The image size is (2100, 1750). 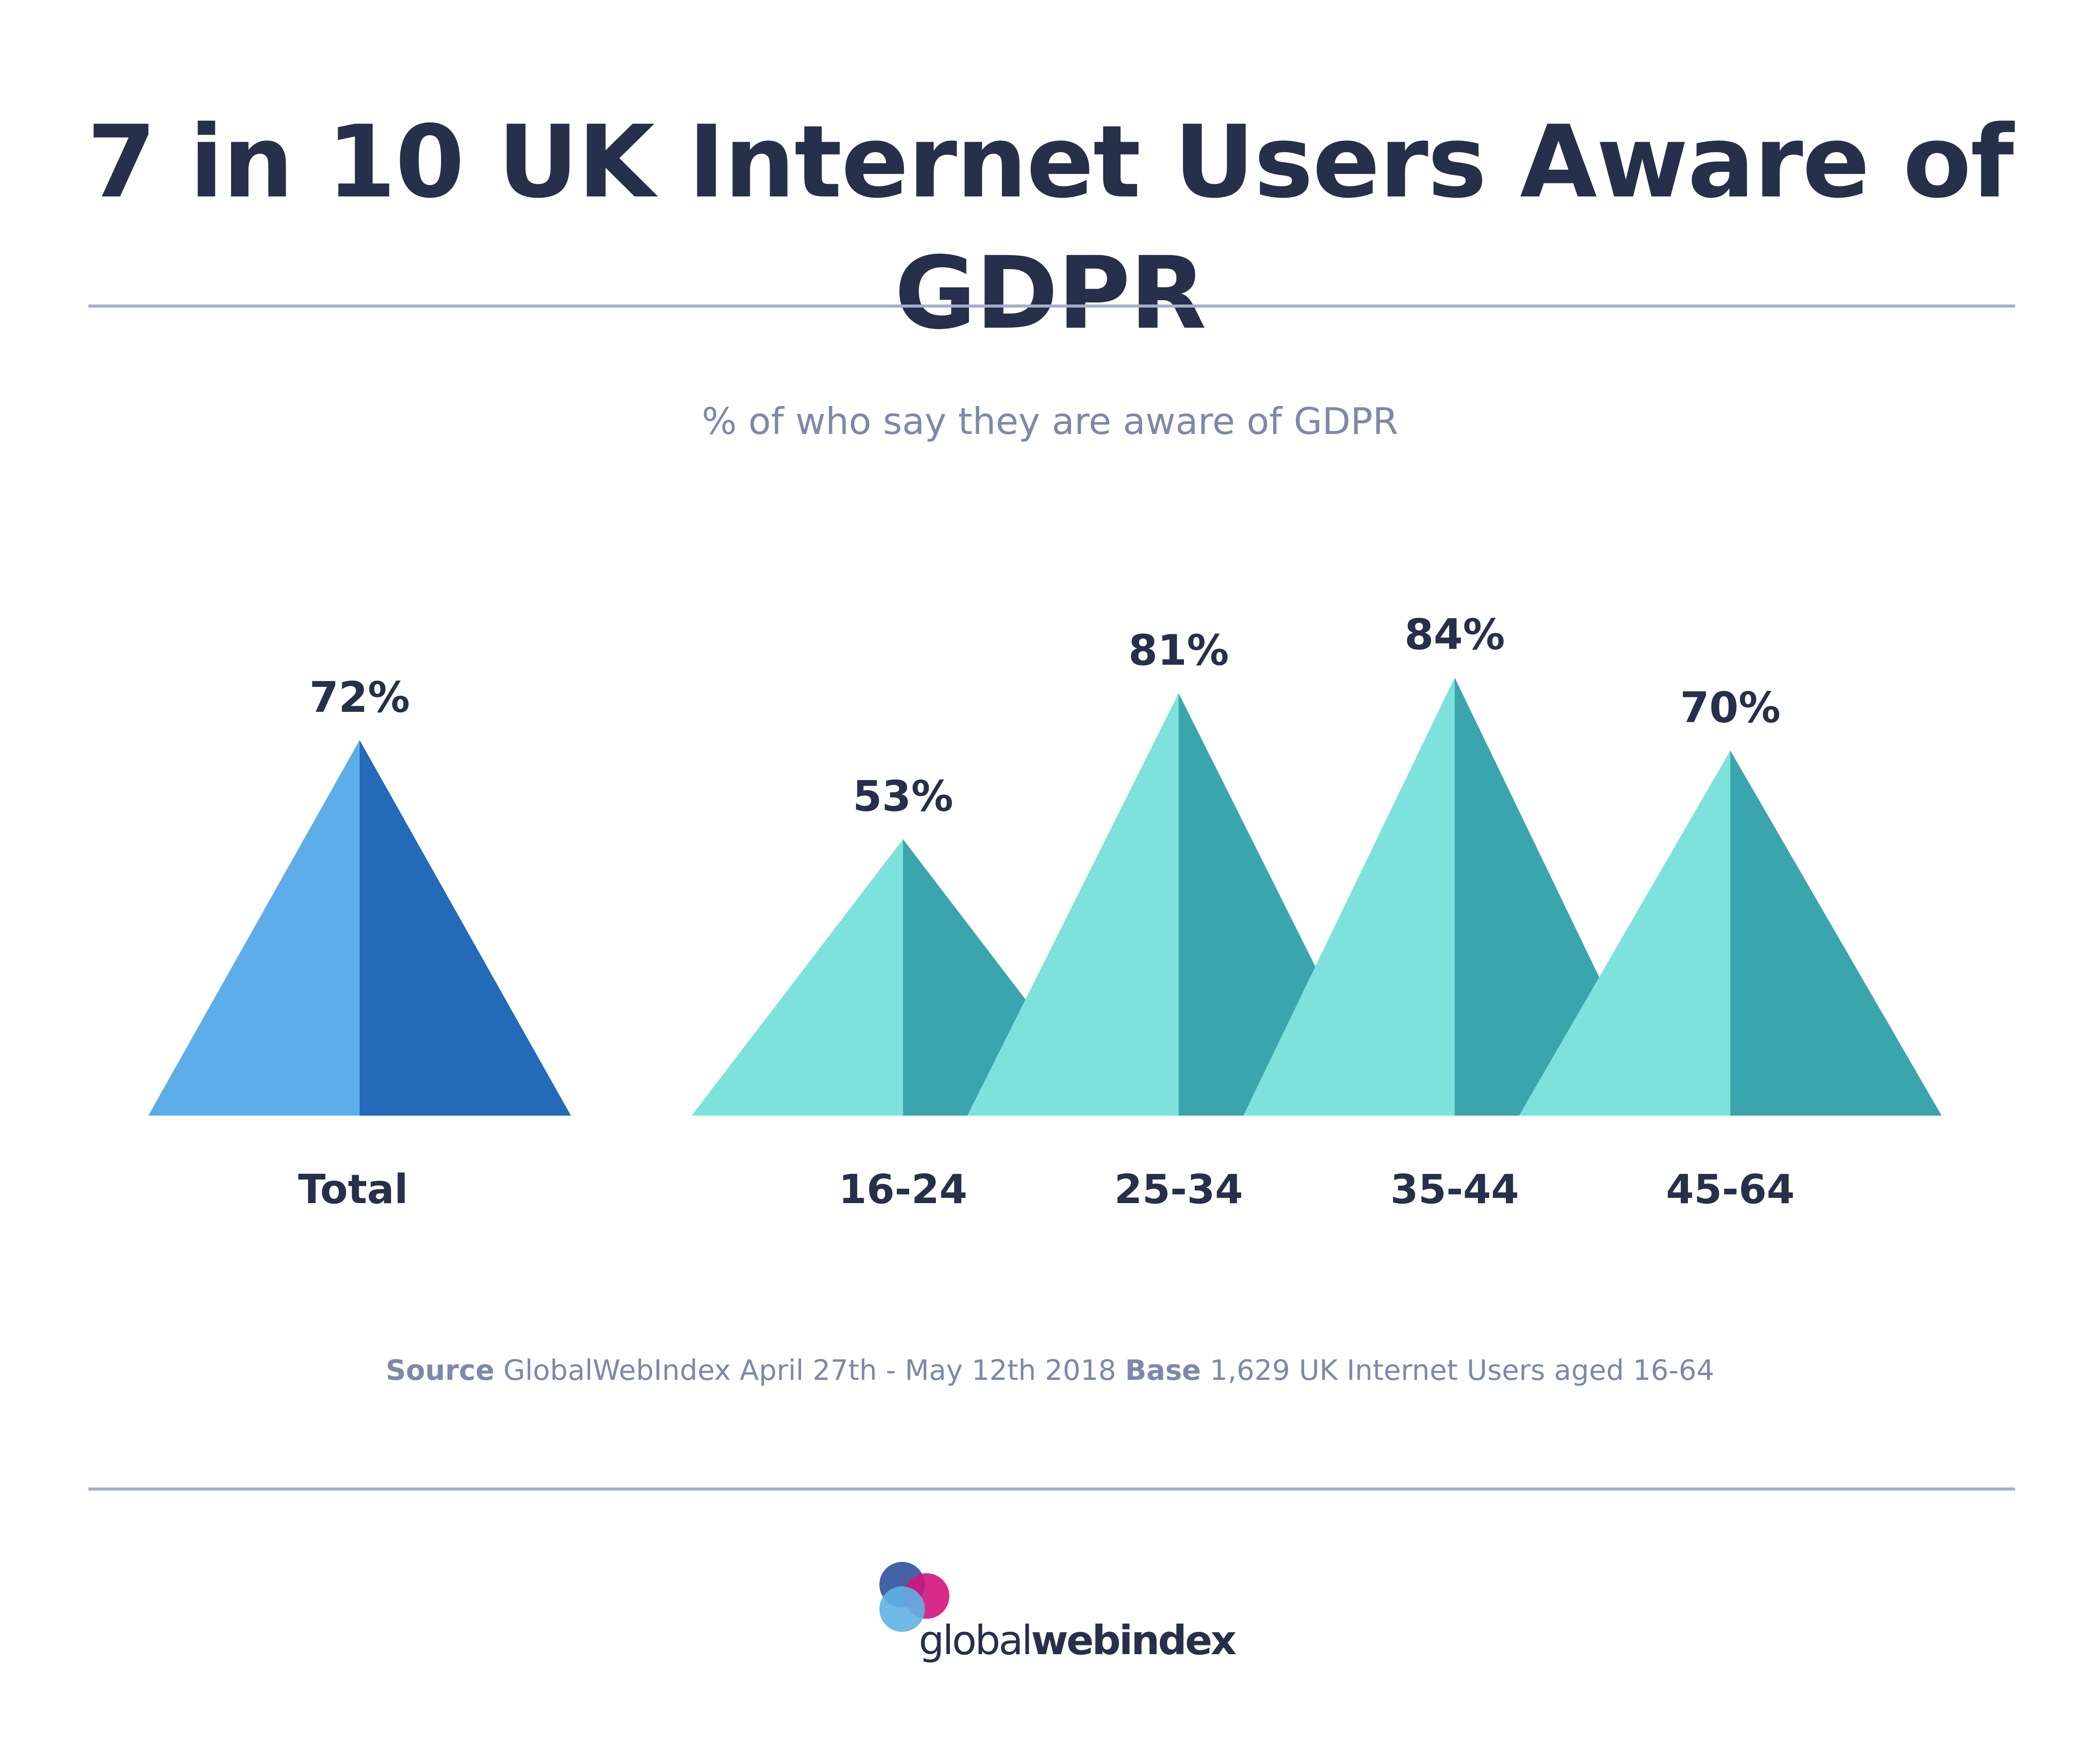 What do you see at coordinates (353, 1189) in the screenshot?
I see `category-label-total: Total` at bounding box center [353, 1189].